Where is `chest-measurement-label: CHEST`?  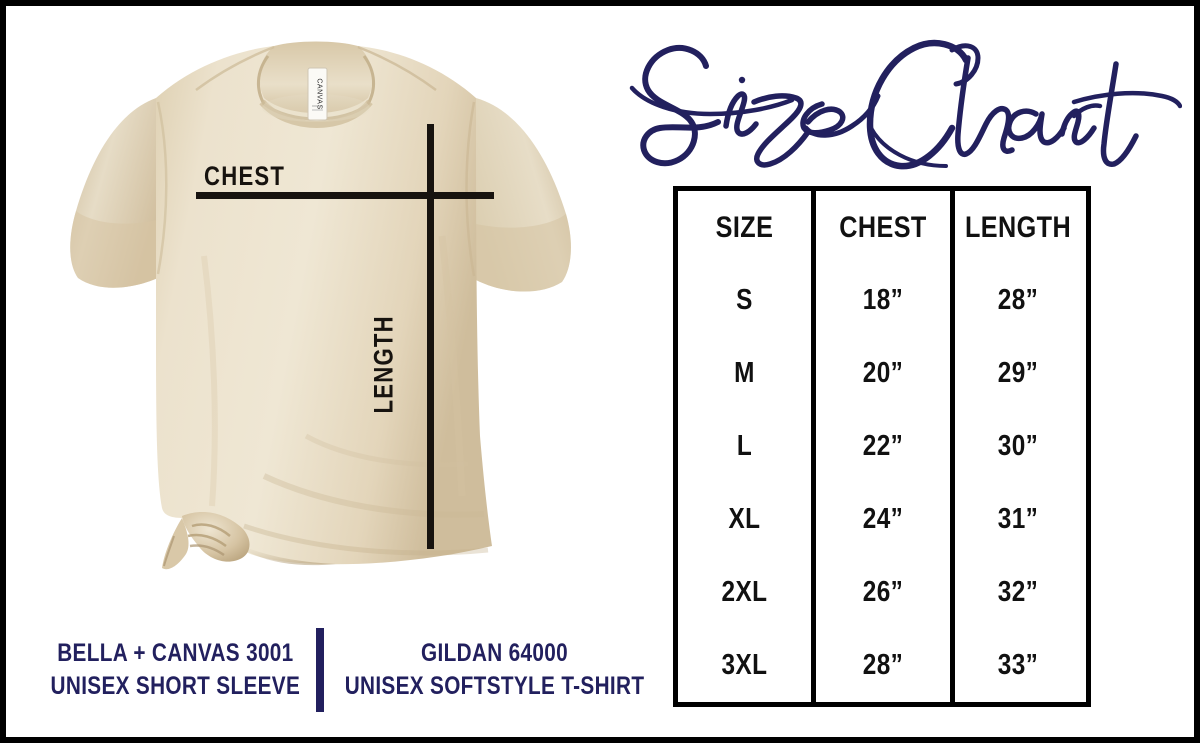
chest-measurement-label: CHEST is located at coordinates (245, 176).